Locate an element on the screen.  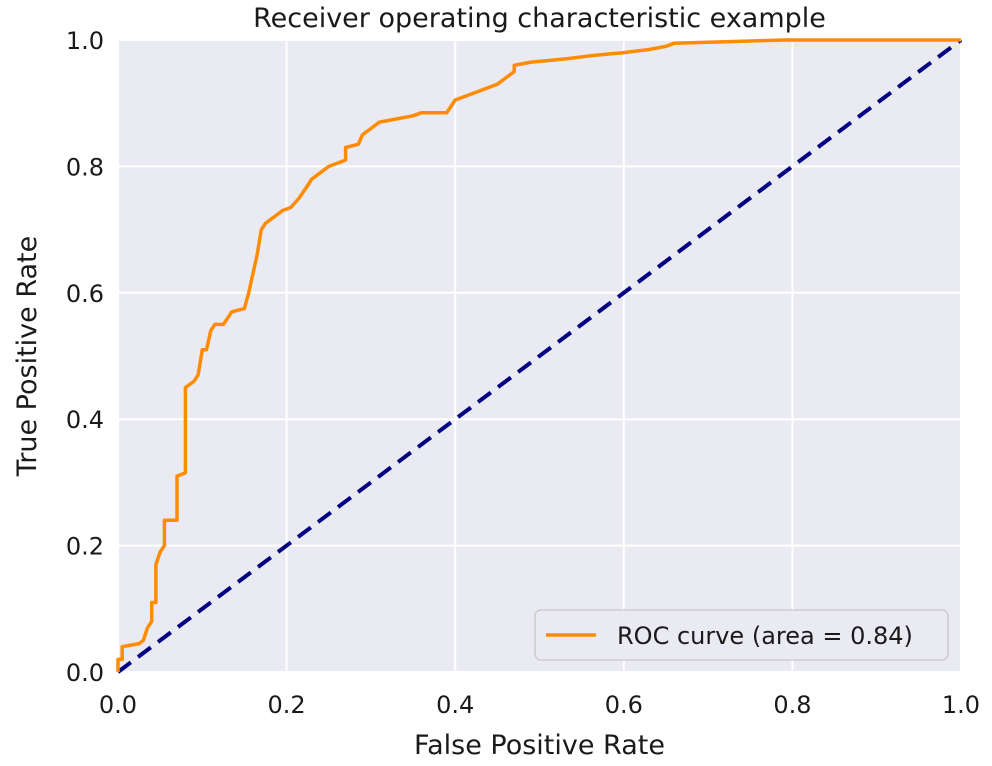
legend: ROC curve (area = 0.84) is located at coordinates (741, 635).